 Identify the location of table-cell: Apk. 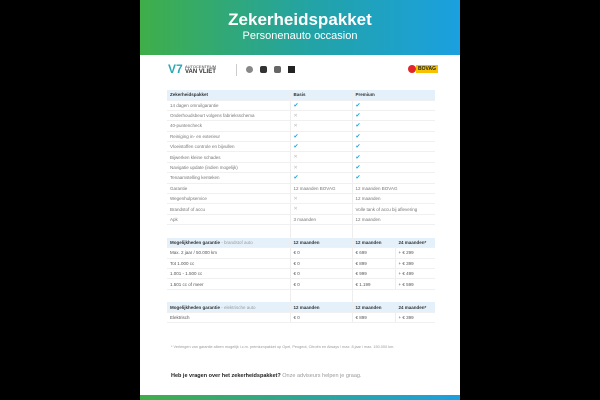
(228, 220).